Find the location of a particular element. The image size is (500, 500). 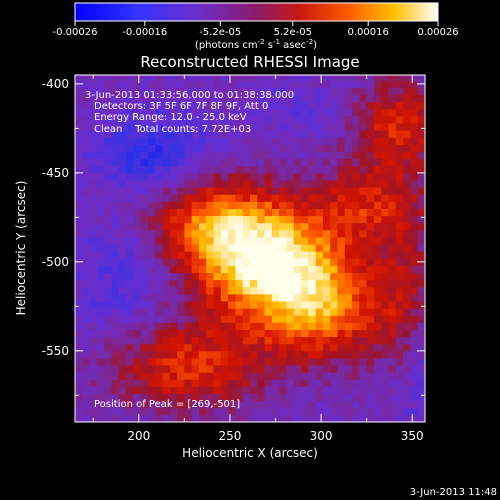

footer-timestamp: 3-Jun-2013 11:48 is located at coordinates (453, 492).